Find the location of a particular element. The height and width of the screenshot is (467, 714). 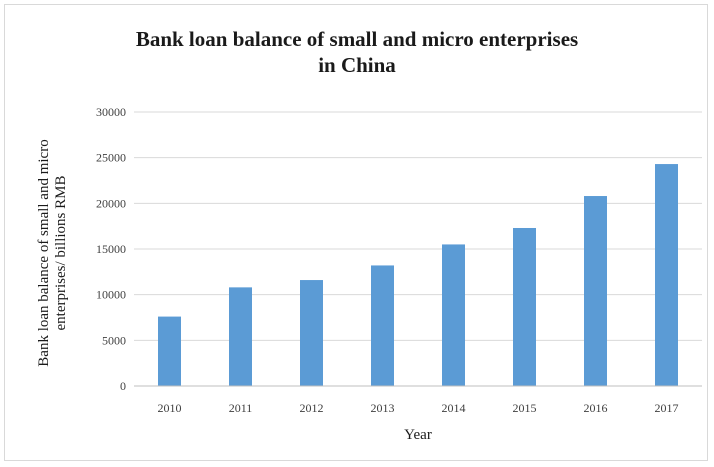

bar-2013 is located at coordinates (382, 325).